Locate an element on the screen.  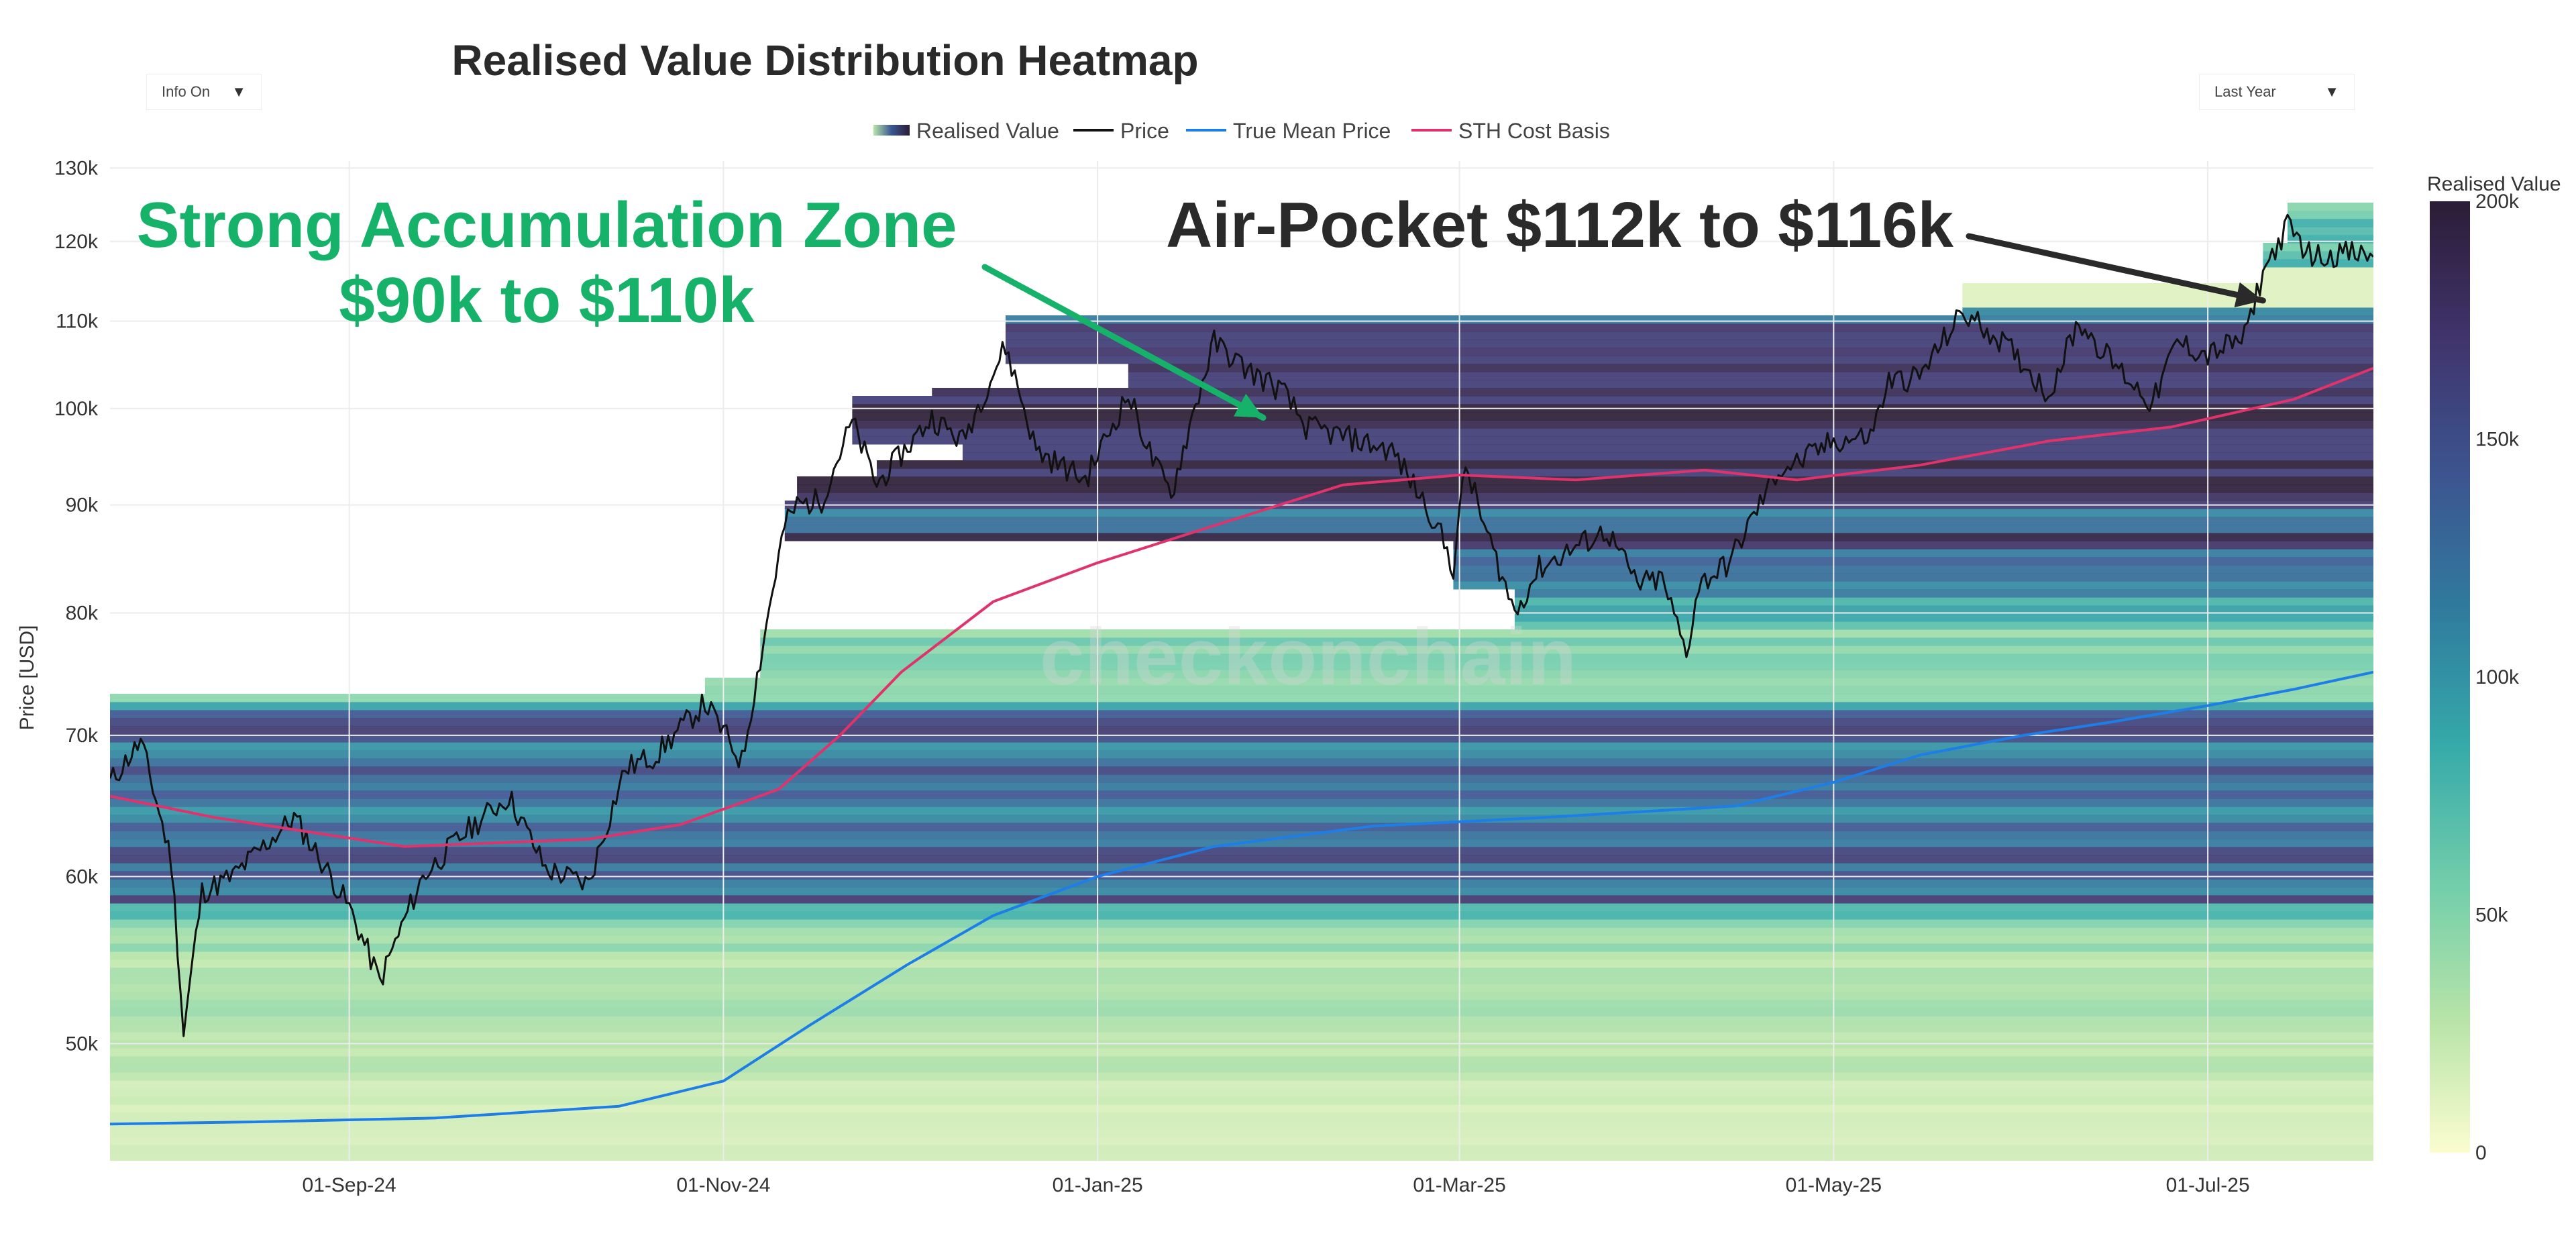
colorbar-gradient is located at coordinates (2450, 677).